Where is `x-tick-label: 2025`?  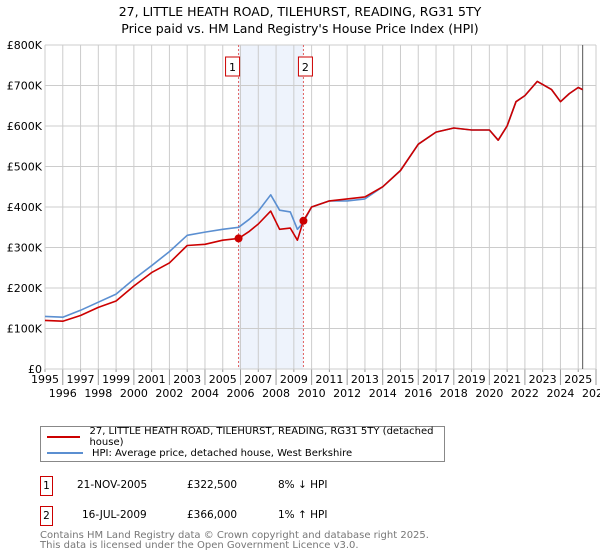 x-tick-label: 2025 is located at coordinates (578, 379).